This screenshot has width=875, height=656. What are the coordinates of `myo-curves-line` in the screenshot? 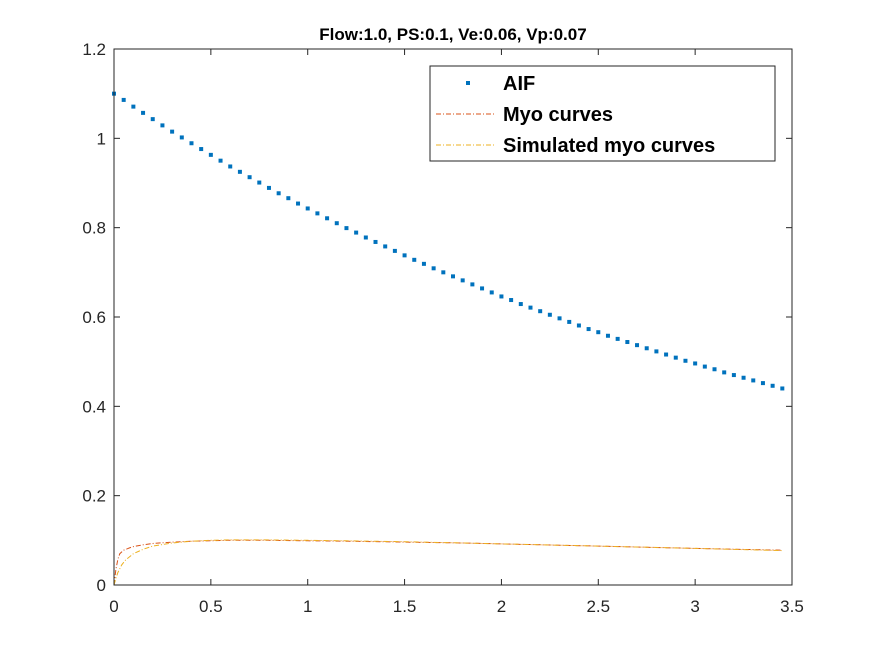 It's located at (448, 562).